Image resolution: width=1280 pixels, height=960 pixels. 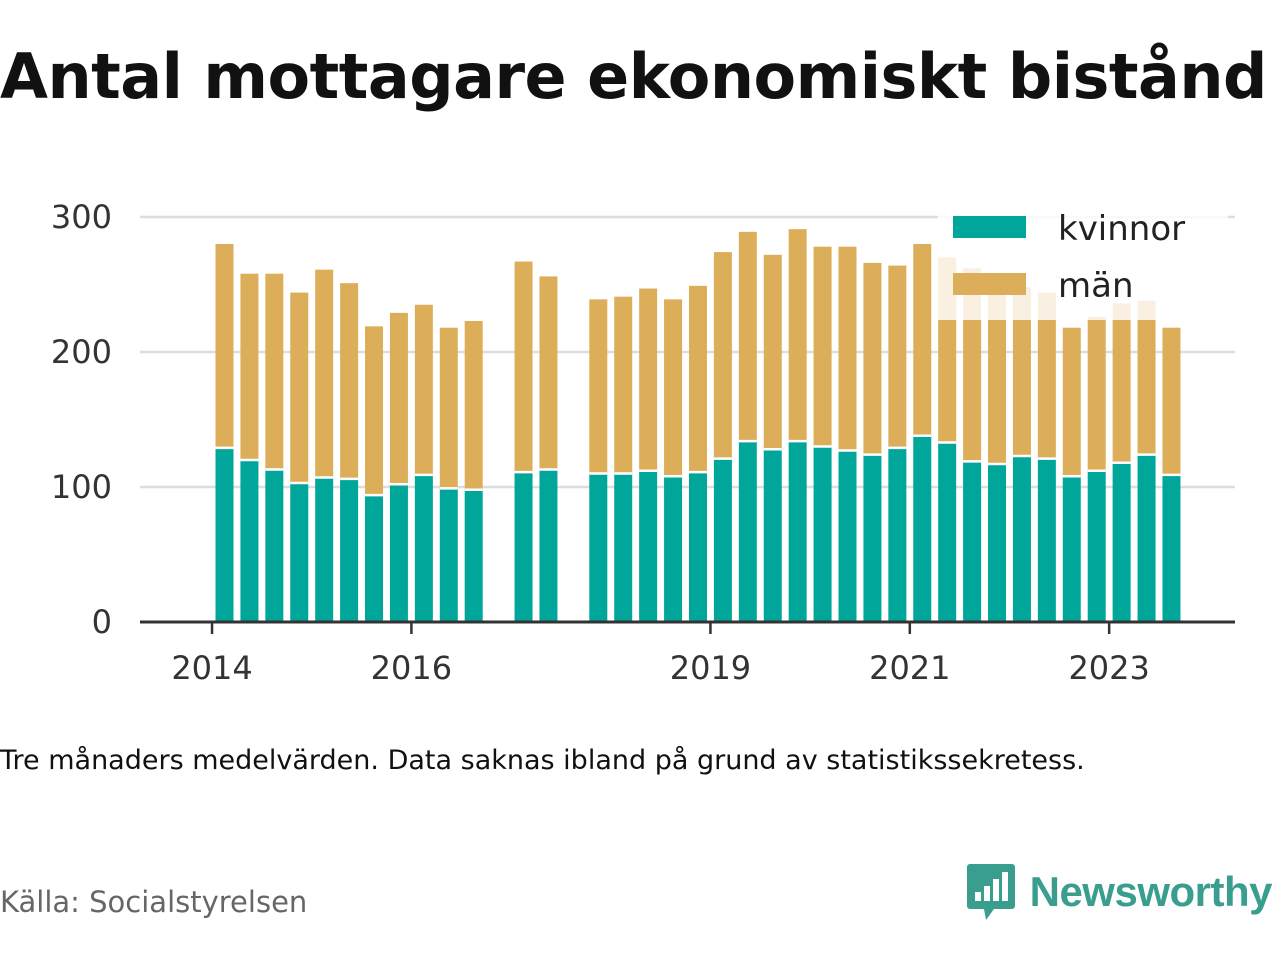 I want to click on x-tick-label: 2014, so click(x=211, y=668).